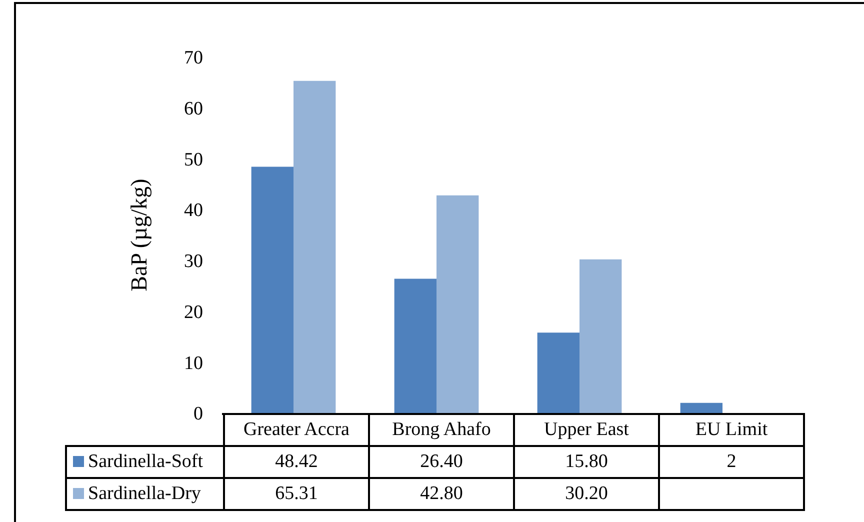 The image size is (864, 522). I want to click on y-tick-label: 50, so click(193, 159).